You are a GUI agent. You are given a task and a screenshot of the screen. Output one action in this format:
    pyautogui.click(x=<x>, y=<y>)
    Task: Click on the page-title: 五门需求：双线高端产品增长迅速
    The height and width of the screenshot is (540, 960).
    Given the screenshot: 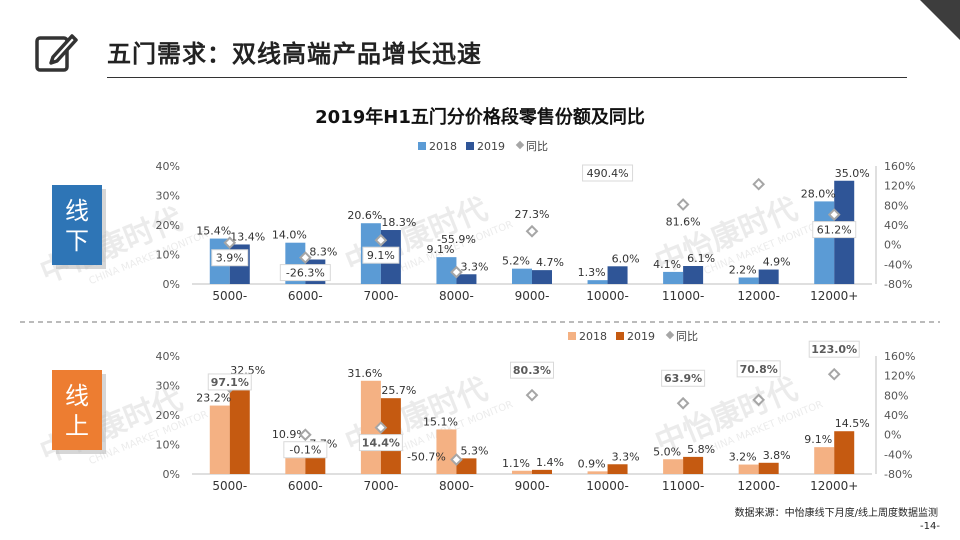 What is the action you would take?
    pyautogui.click(x=294, y=54)
    